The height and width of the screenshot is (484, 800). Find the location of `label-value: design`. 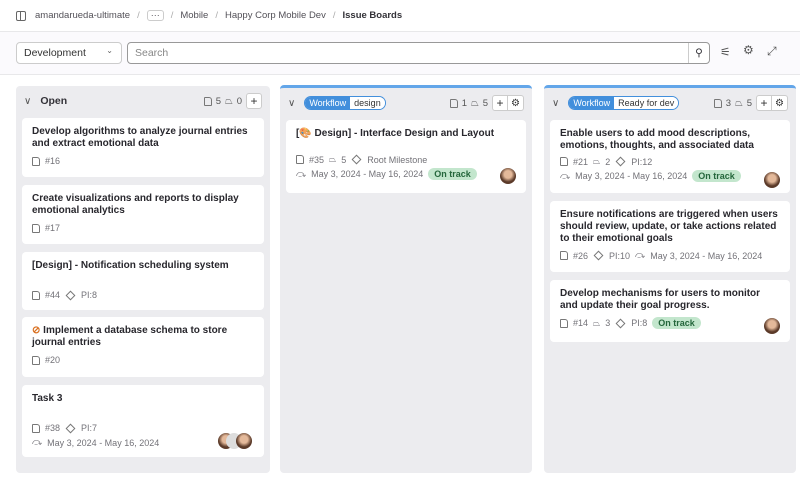

label-value: design is located at coordinates (367, 103).